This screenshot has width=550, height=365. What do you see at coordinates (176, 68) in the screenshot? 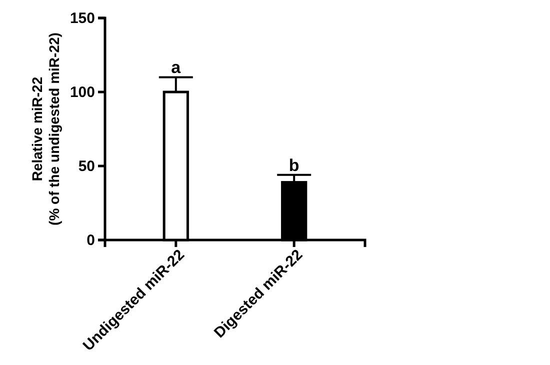
I see `annotation: a` at bounding box center [176, 68].